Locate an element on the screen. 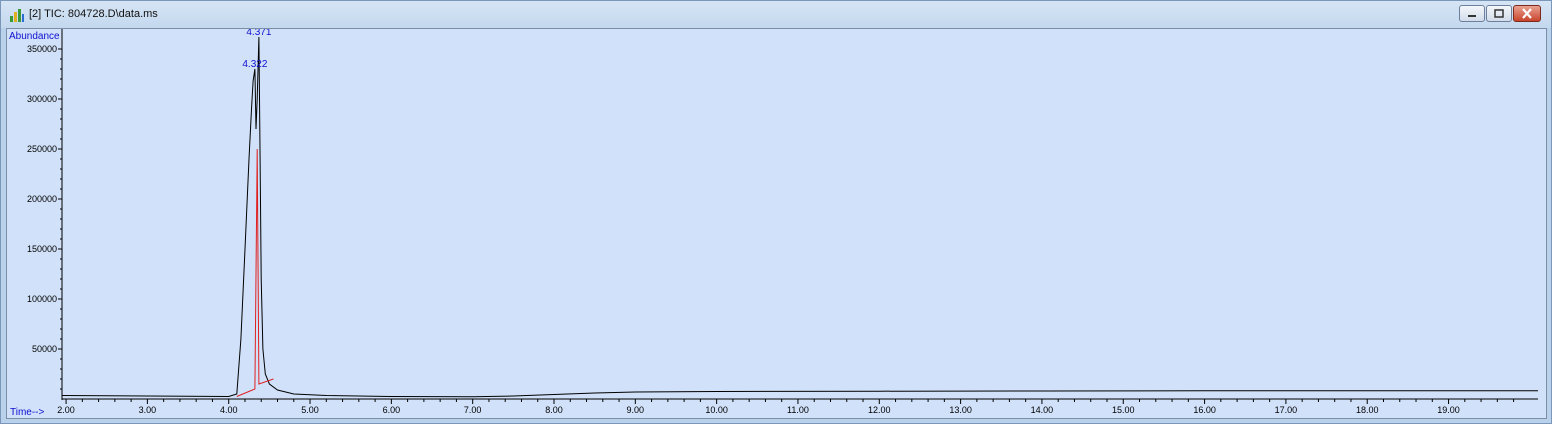  minimize-button is located at coordinates (1472, 13).